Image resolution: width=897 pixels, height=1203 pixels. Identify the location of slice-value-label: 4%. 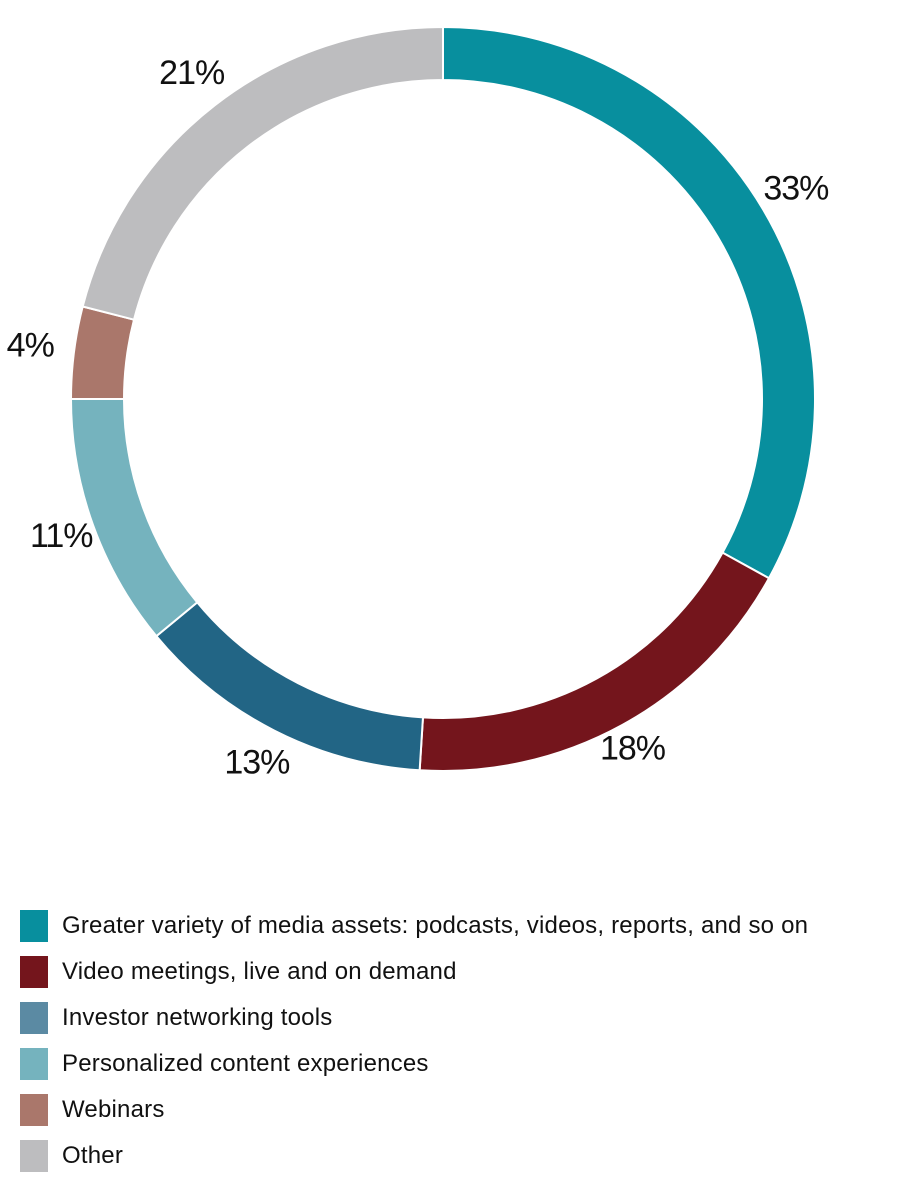
(31, 346).